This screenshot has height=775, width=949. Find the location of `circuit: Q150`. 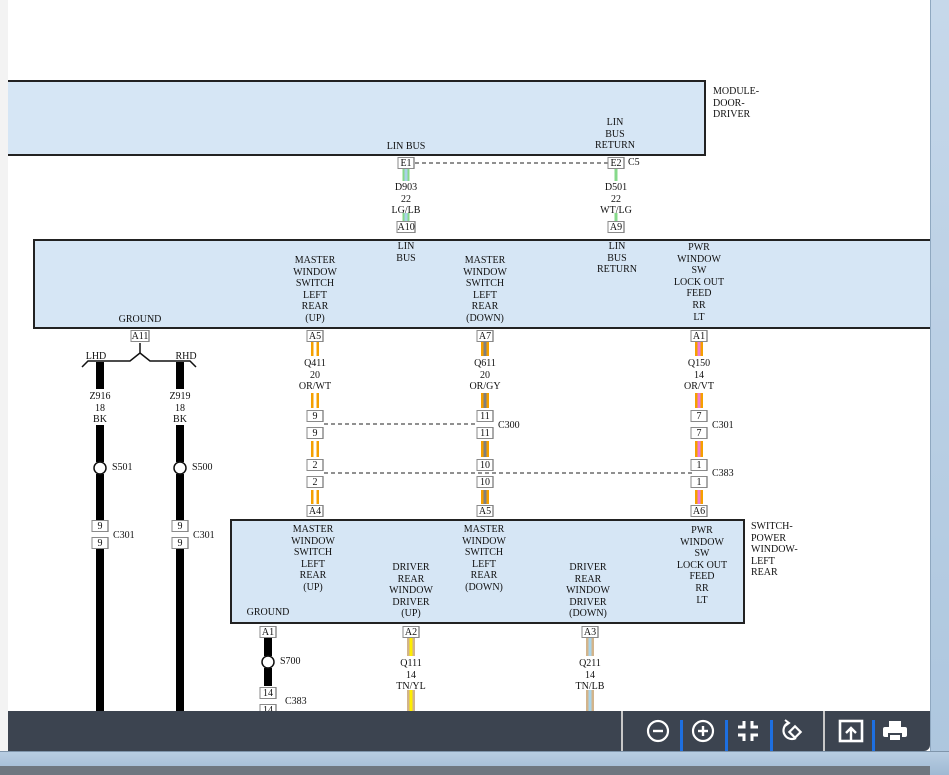

circuit: Q150 is located at coordinates (699, 363).